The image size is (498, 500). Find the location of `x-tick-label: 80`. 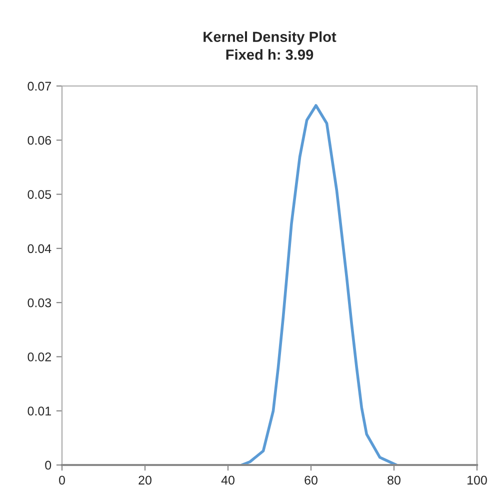

x-tick-label: 80 is located at coordinates (394, 480).